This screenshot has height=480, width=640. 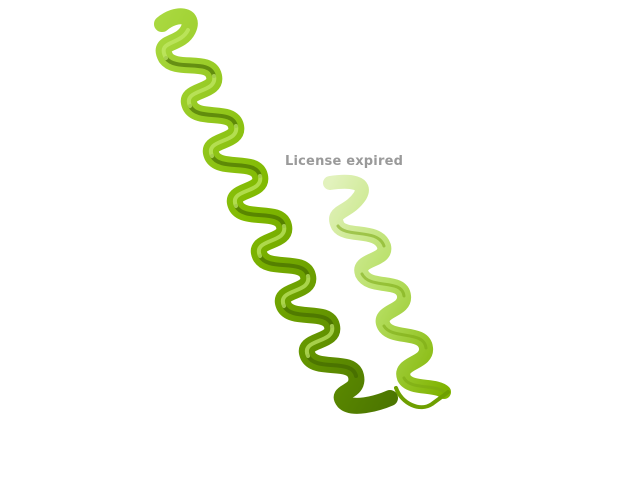 What do you see at coordinates (422, 398) in the screenshot?
I see `connecting-loop` at bounding box center [422, 398].